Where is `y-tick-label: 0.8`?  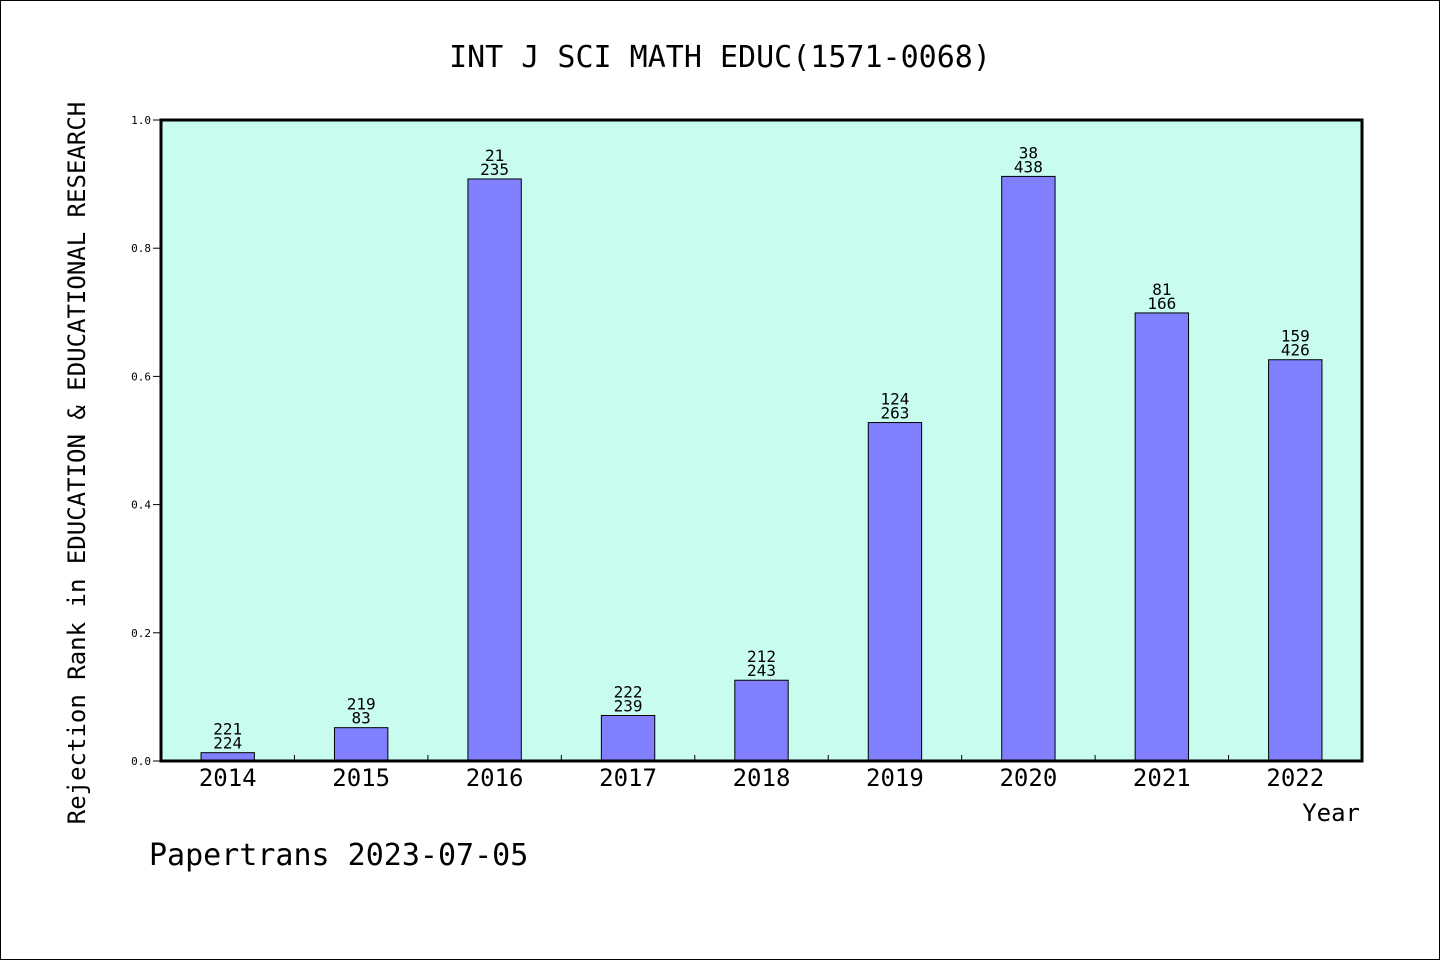
y-tick-label: 0.8 is located at coordinates (141, 248).